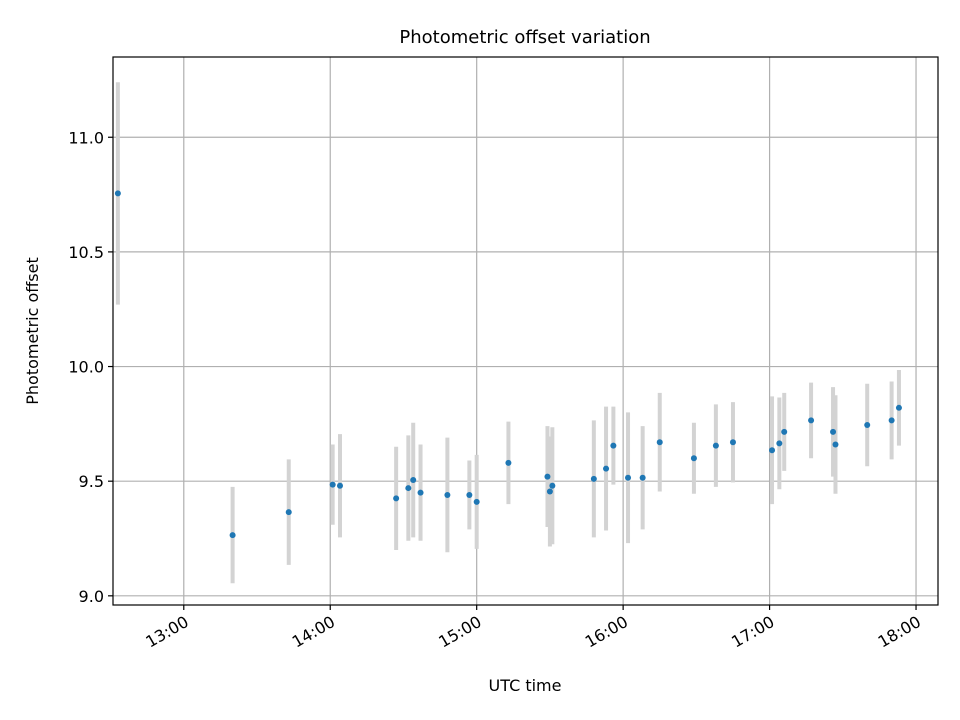 This screenshot has height=720, width=960. I want to click on y-tick-label: 10.5, so click(86, 252).